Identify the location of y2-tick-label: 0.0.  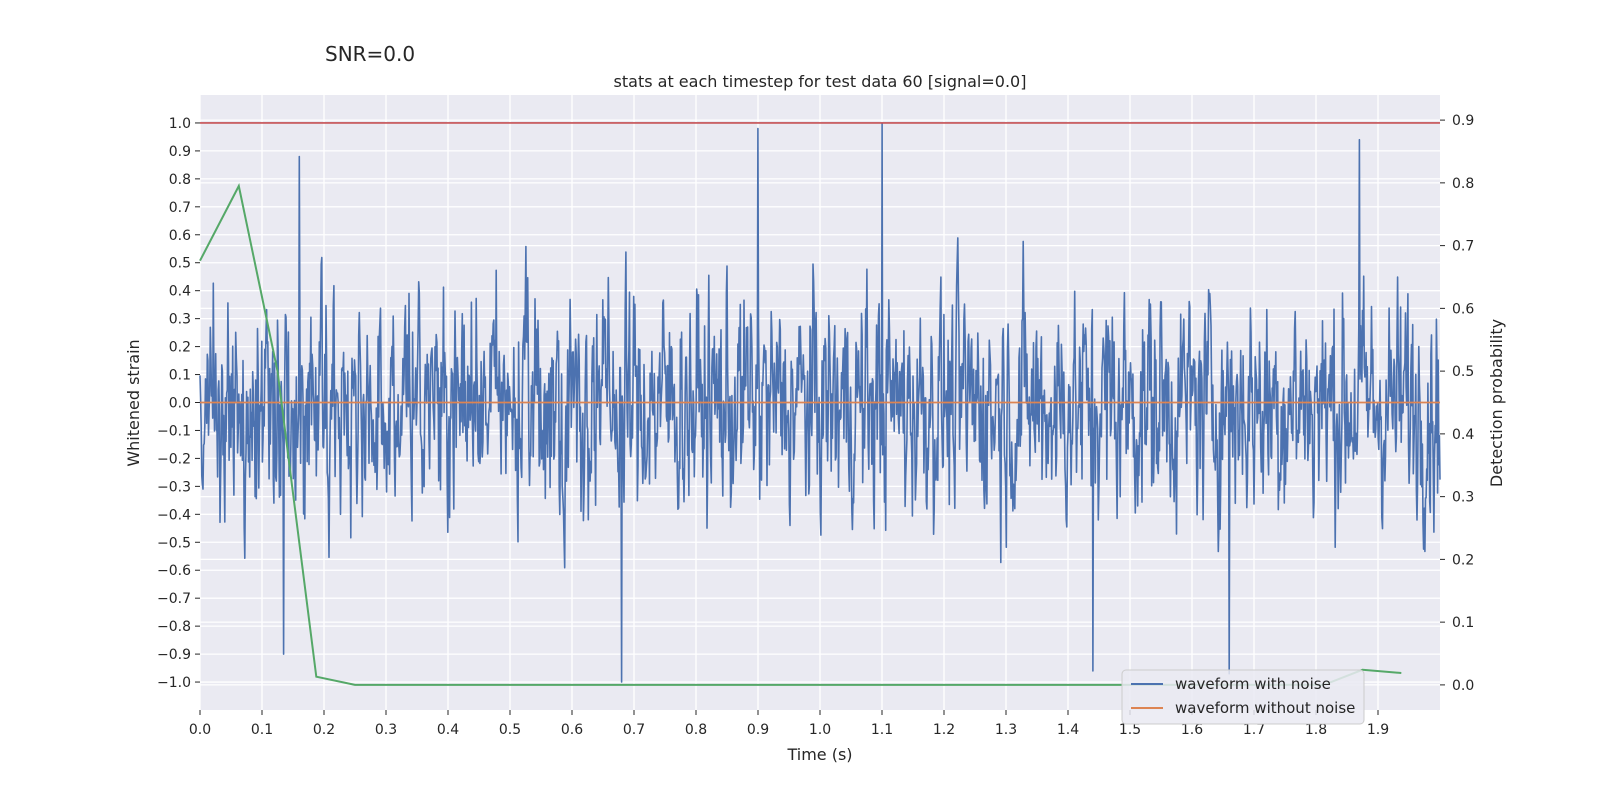
(1463, 686).